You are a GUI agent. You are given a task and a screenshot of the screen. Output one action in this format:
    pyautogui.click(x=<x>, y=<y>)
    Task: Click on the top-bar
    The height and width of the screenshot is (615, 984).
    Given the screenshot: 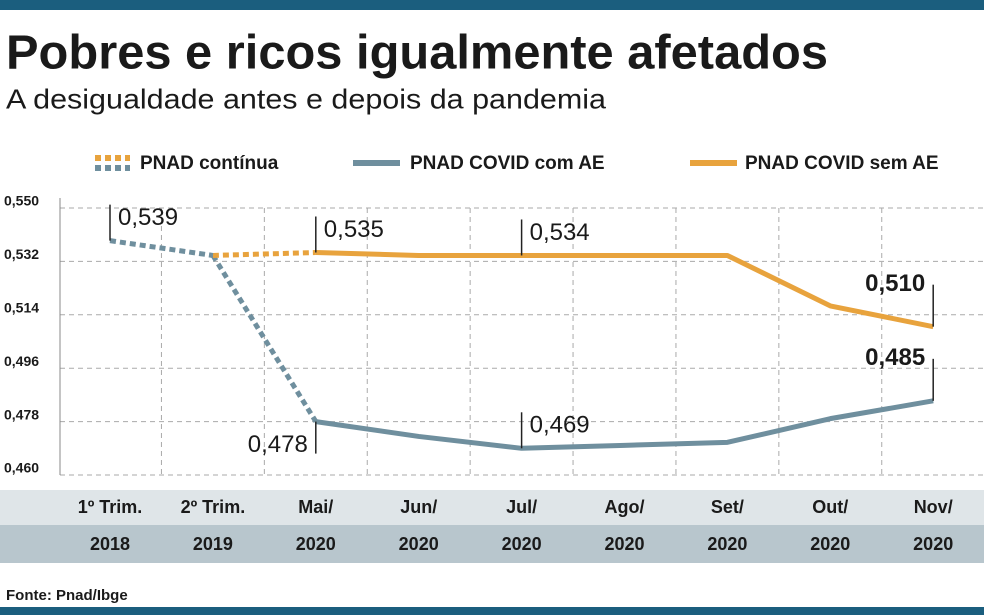 What is the action you would take?
    pyautogui.click(x=492, y=5)
    